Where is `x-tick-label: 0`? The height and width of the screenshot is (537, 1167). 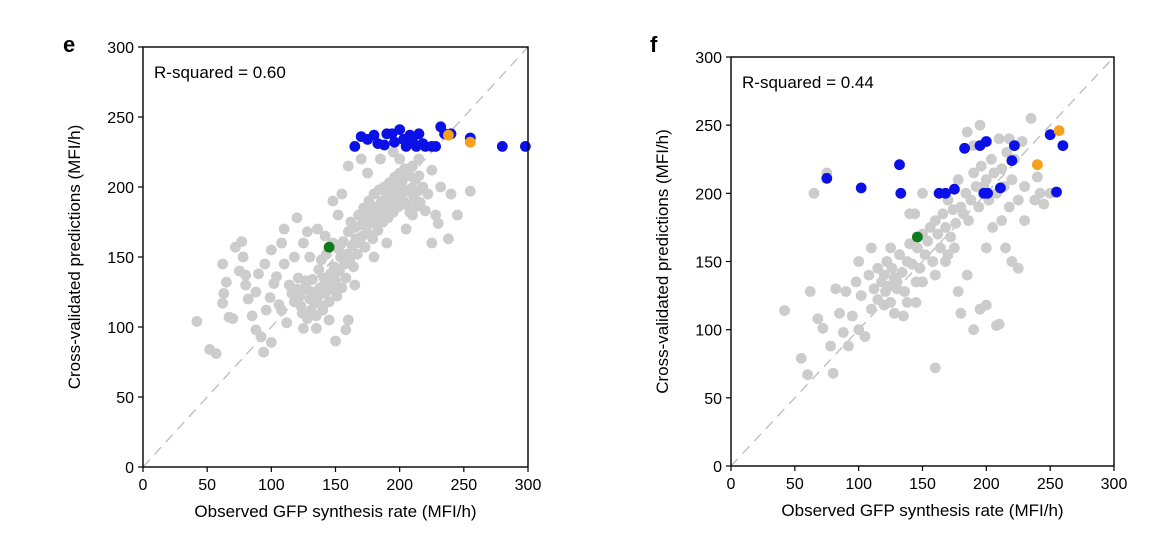
x-tick-label: 0 is located at coordinates (731, 484).